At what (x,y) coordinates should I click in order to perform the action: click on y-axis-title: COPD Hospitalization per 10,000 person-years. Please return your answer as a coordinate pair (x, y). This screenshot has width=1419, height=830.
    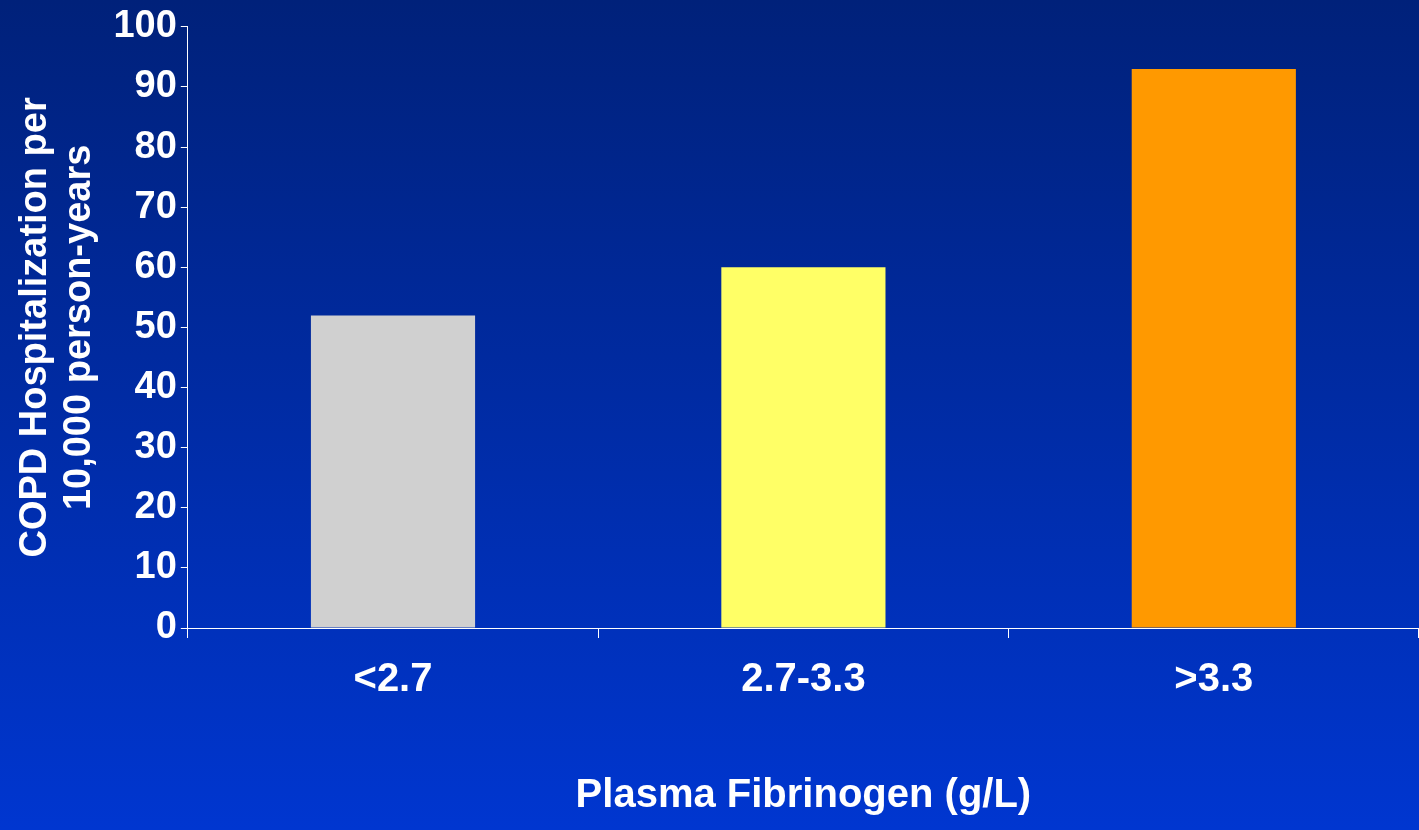
    Looking at the image, I should click on (55, 327).